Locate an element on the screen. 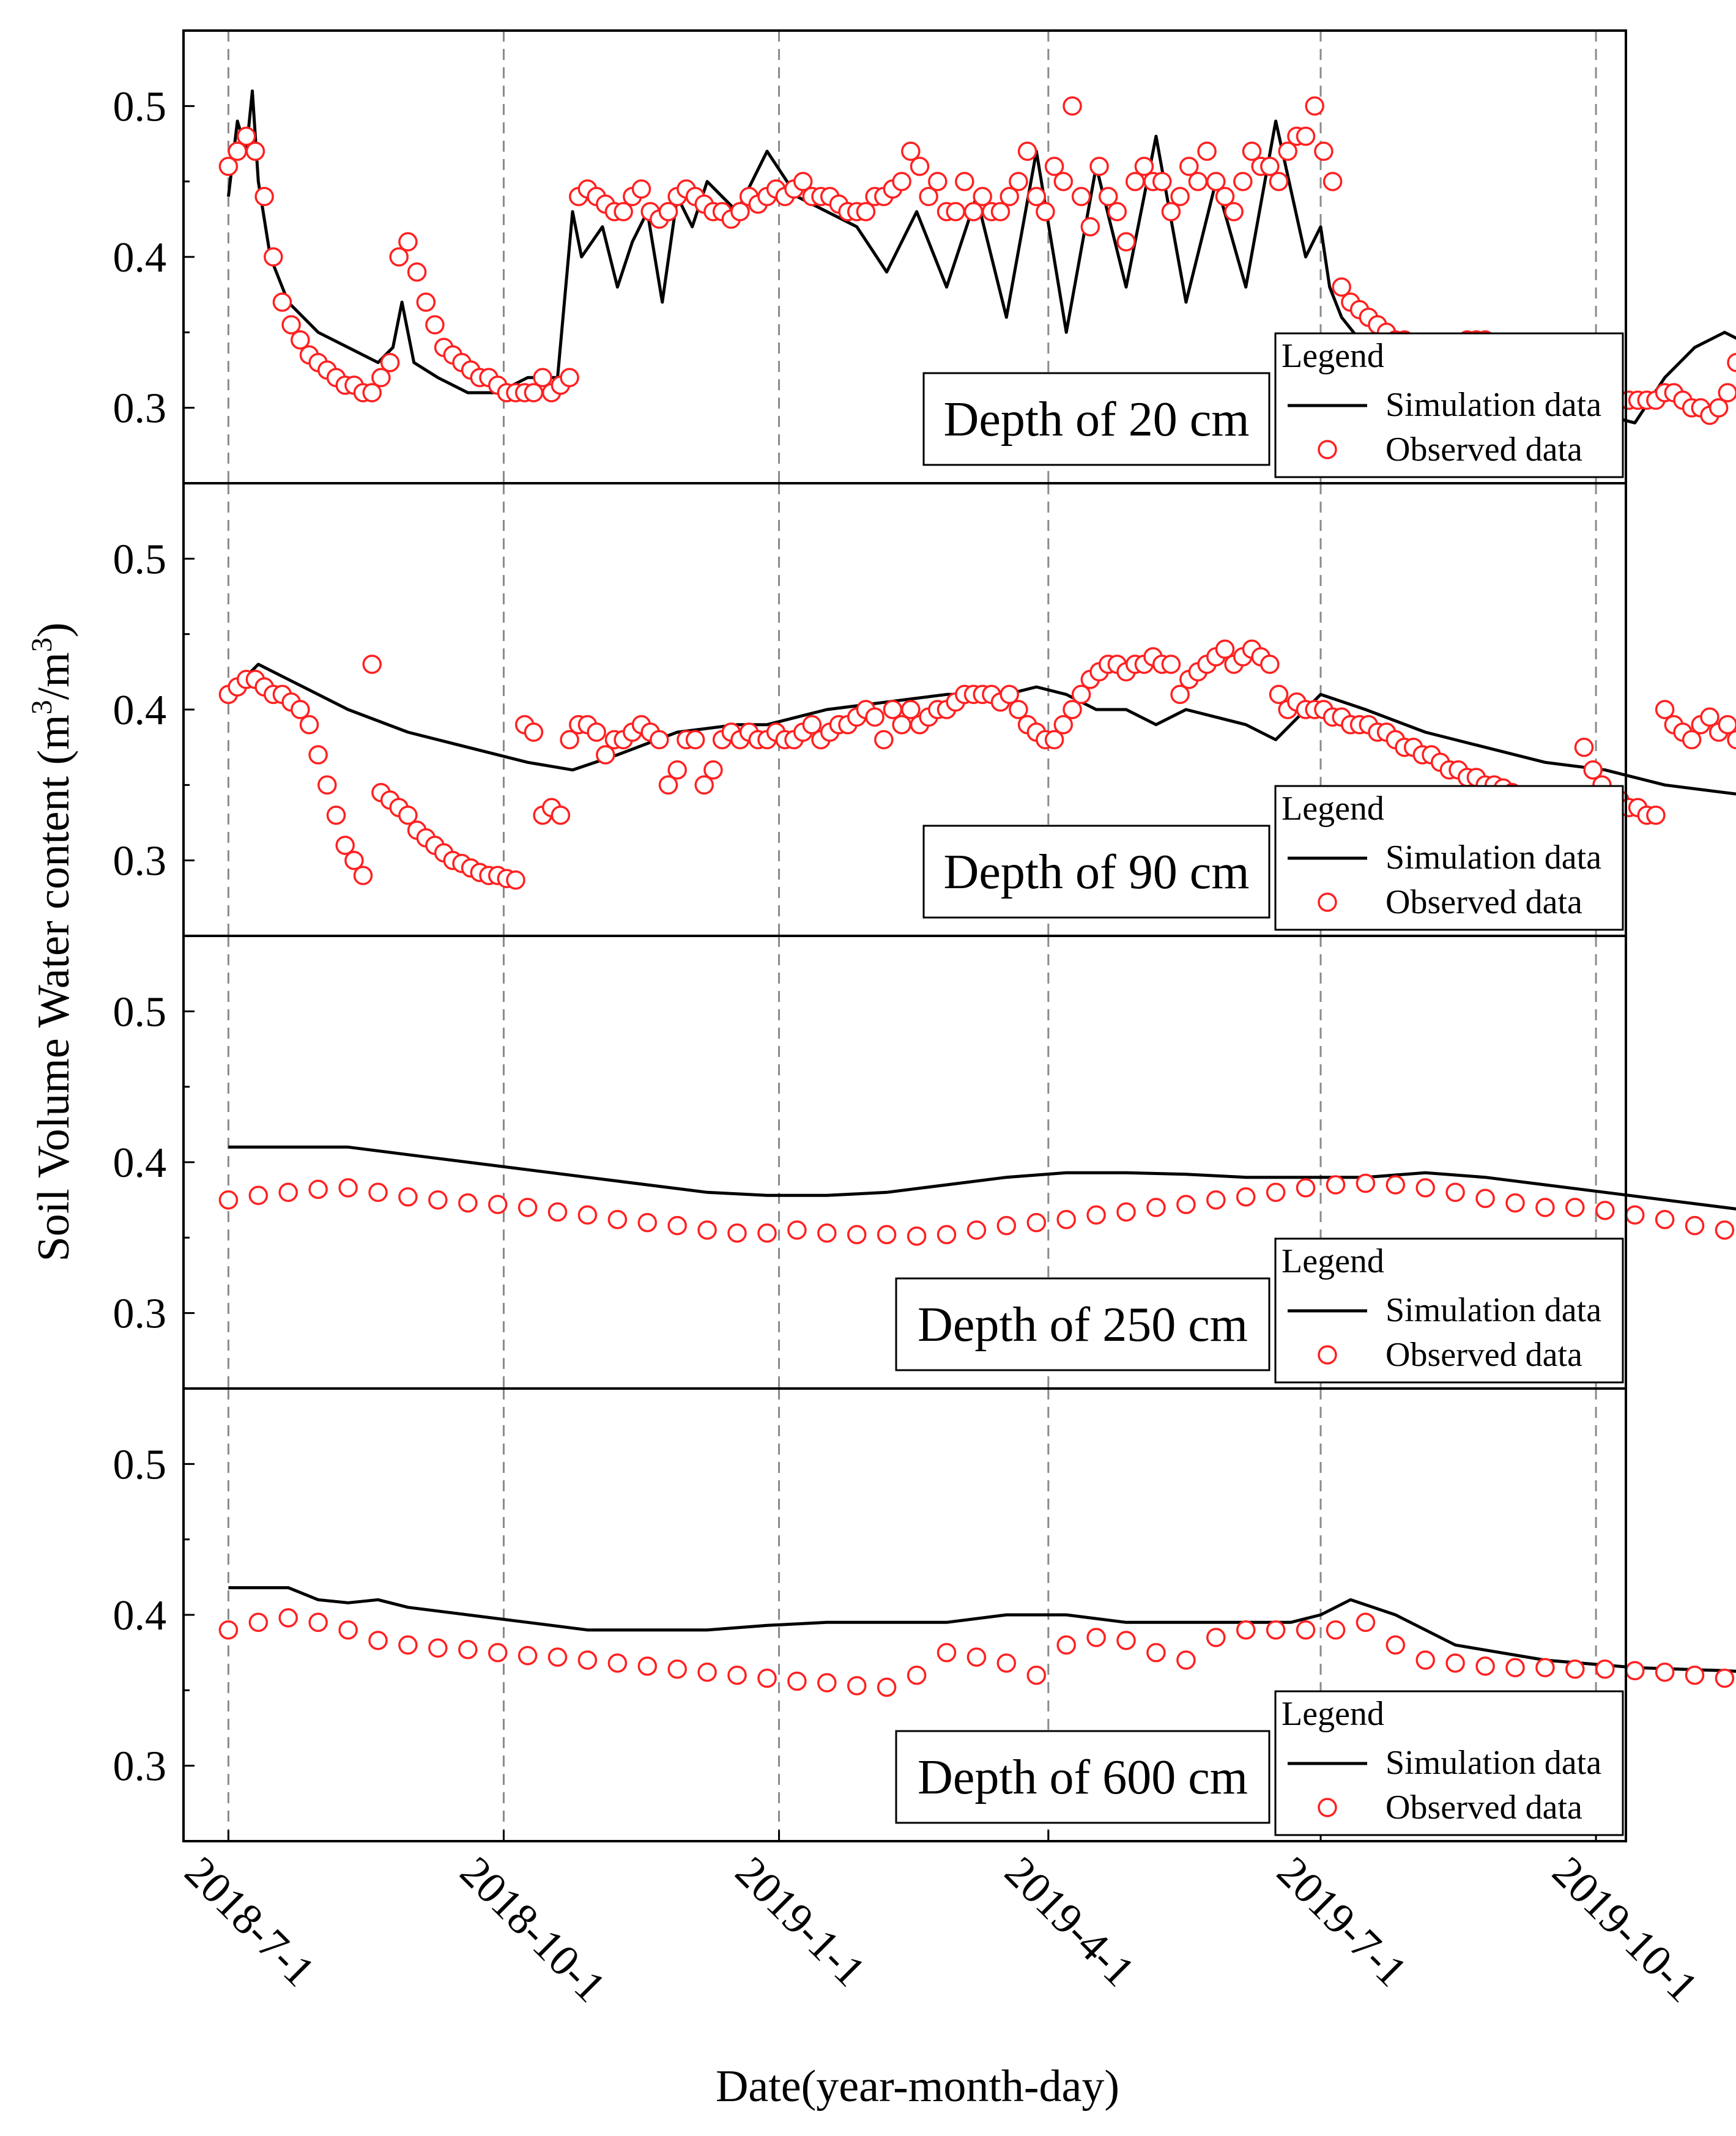  x-tick-label-0: 2018-7-1 is located at coordinates (250, 1922).